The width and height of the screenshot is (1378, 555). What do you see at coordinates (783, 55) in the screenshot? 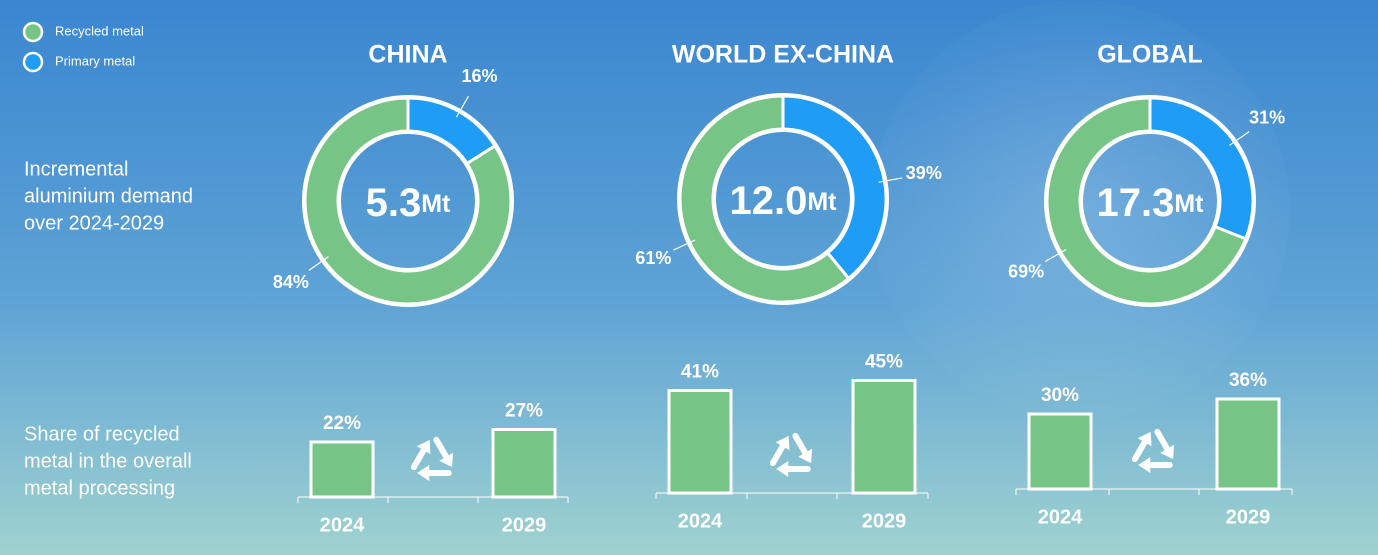
I see `region-title: WORLD EX-CHINA` at bounding box center [783, 55].